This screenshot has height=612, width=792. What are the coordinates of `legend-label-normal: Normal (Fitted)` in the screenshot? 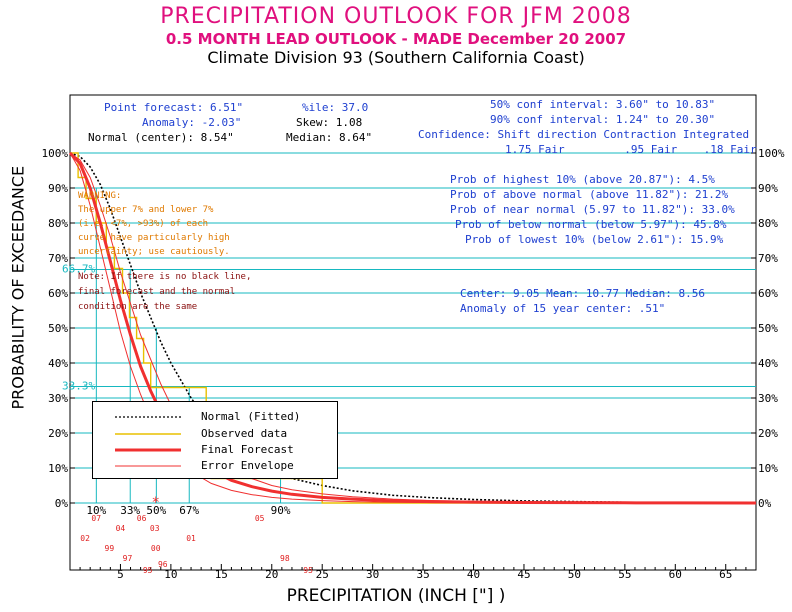 It's located at (251, 416).